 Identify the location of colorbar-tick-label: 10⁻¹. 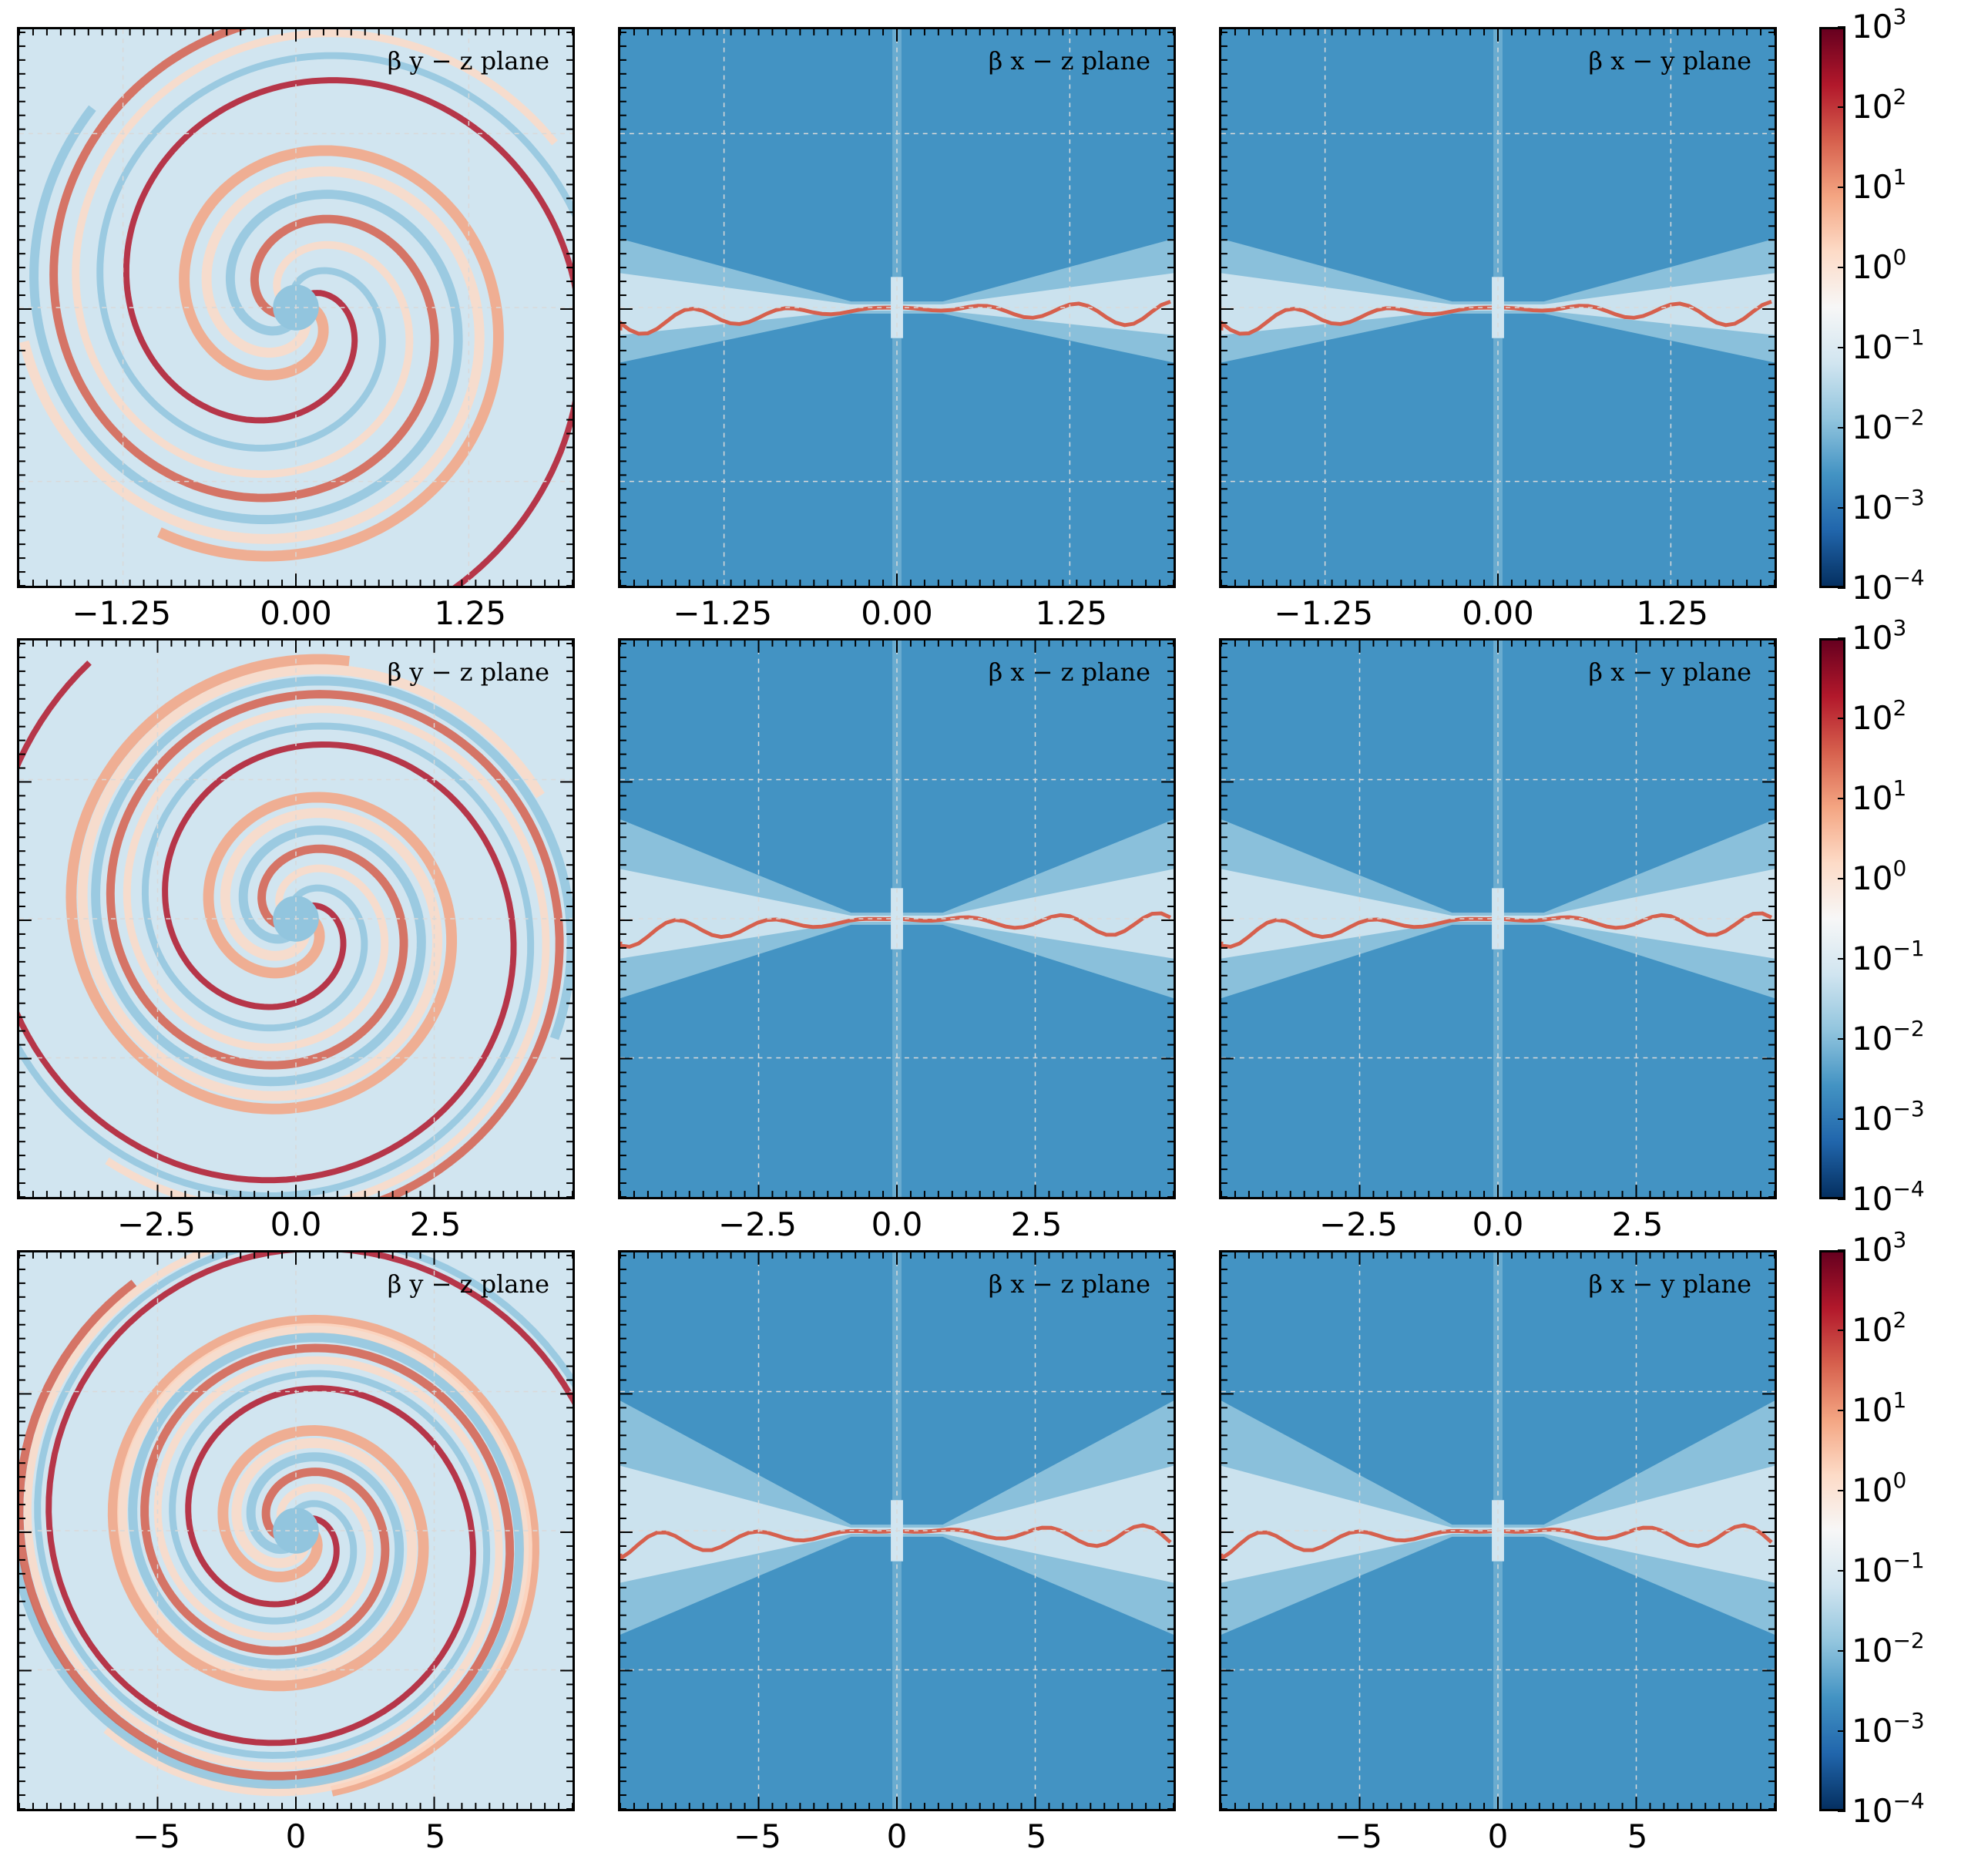
(1888, 1568).